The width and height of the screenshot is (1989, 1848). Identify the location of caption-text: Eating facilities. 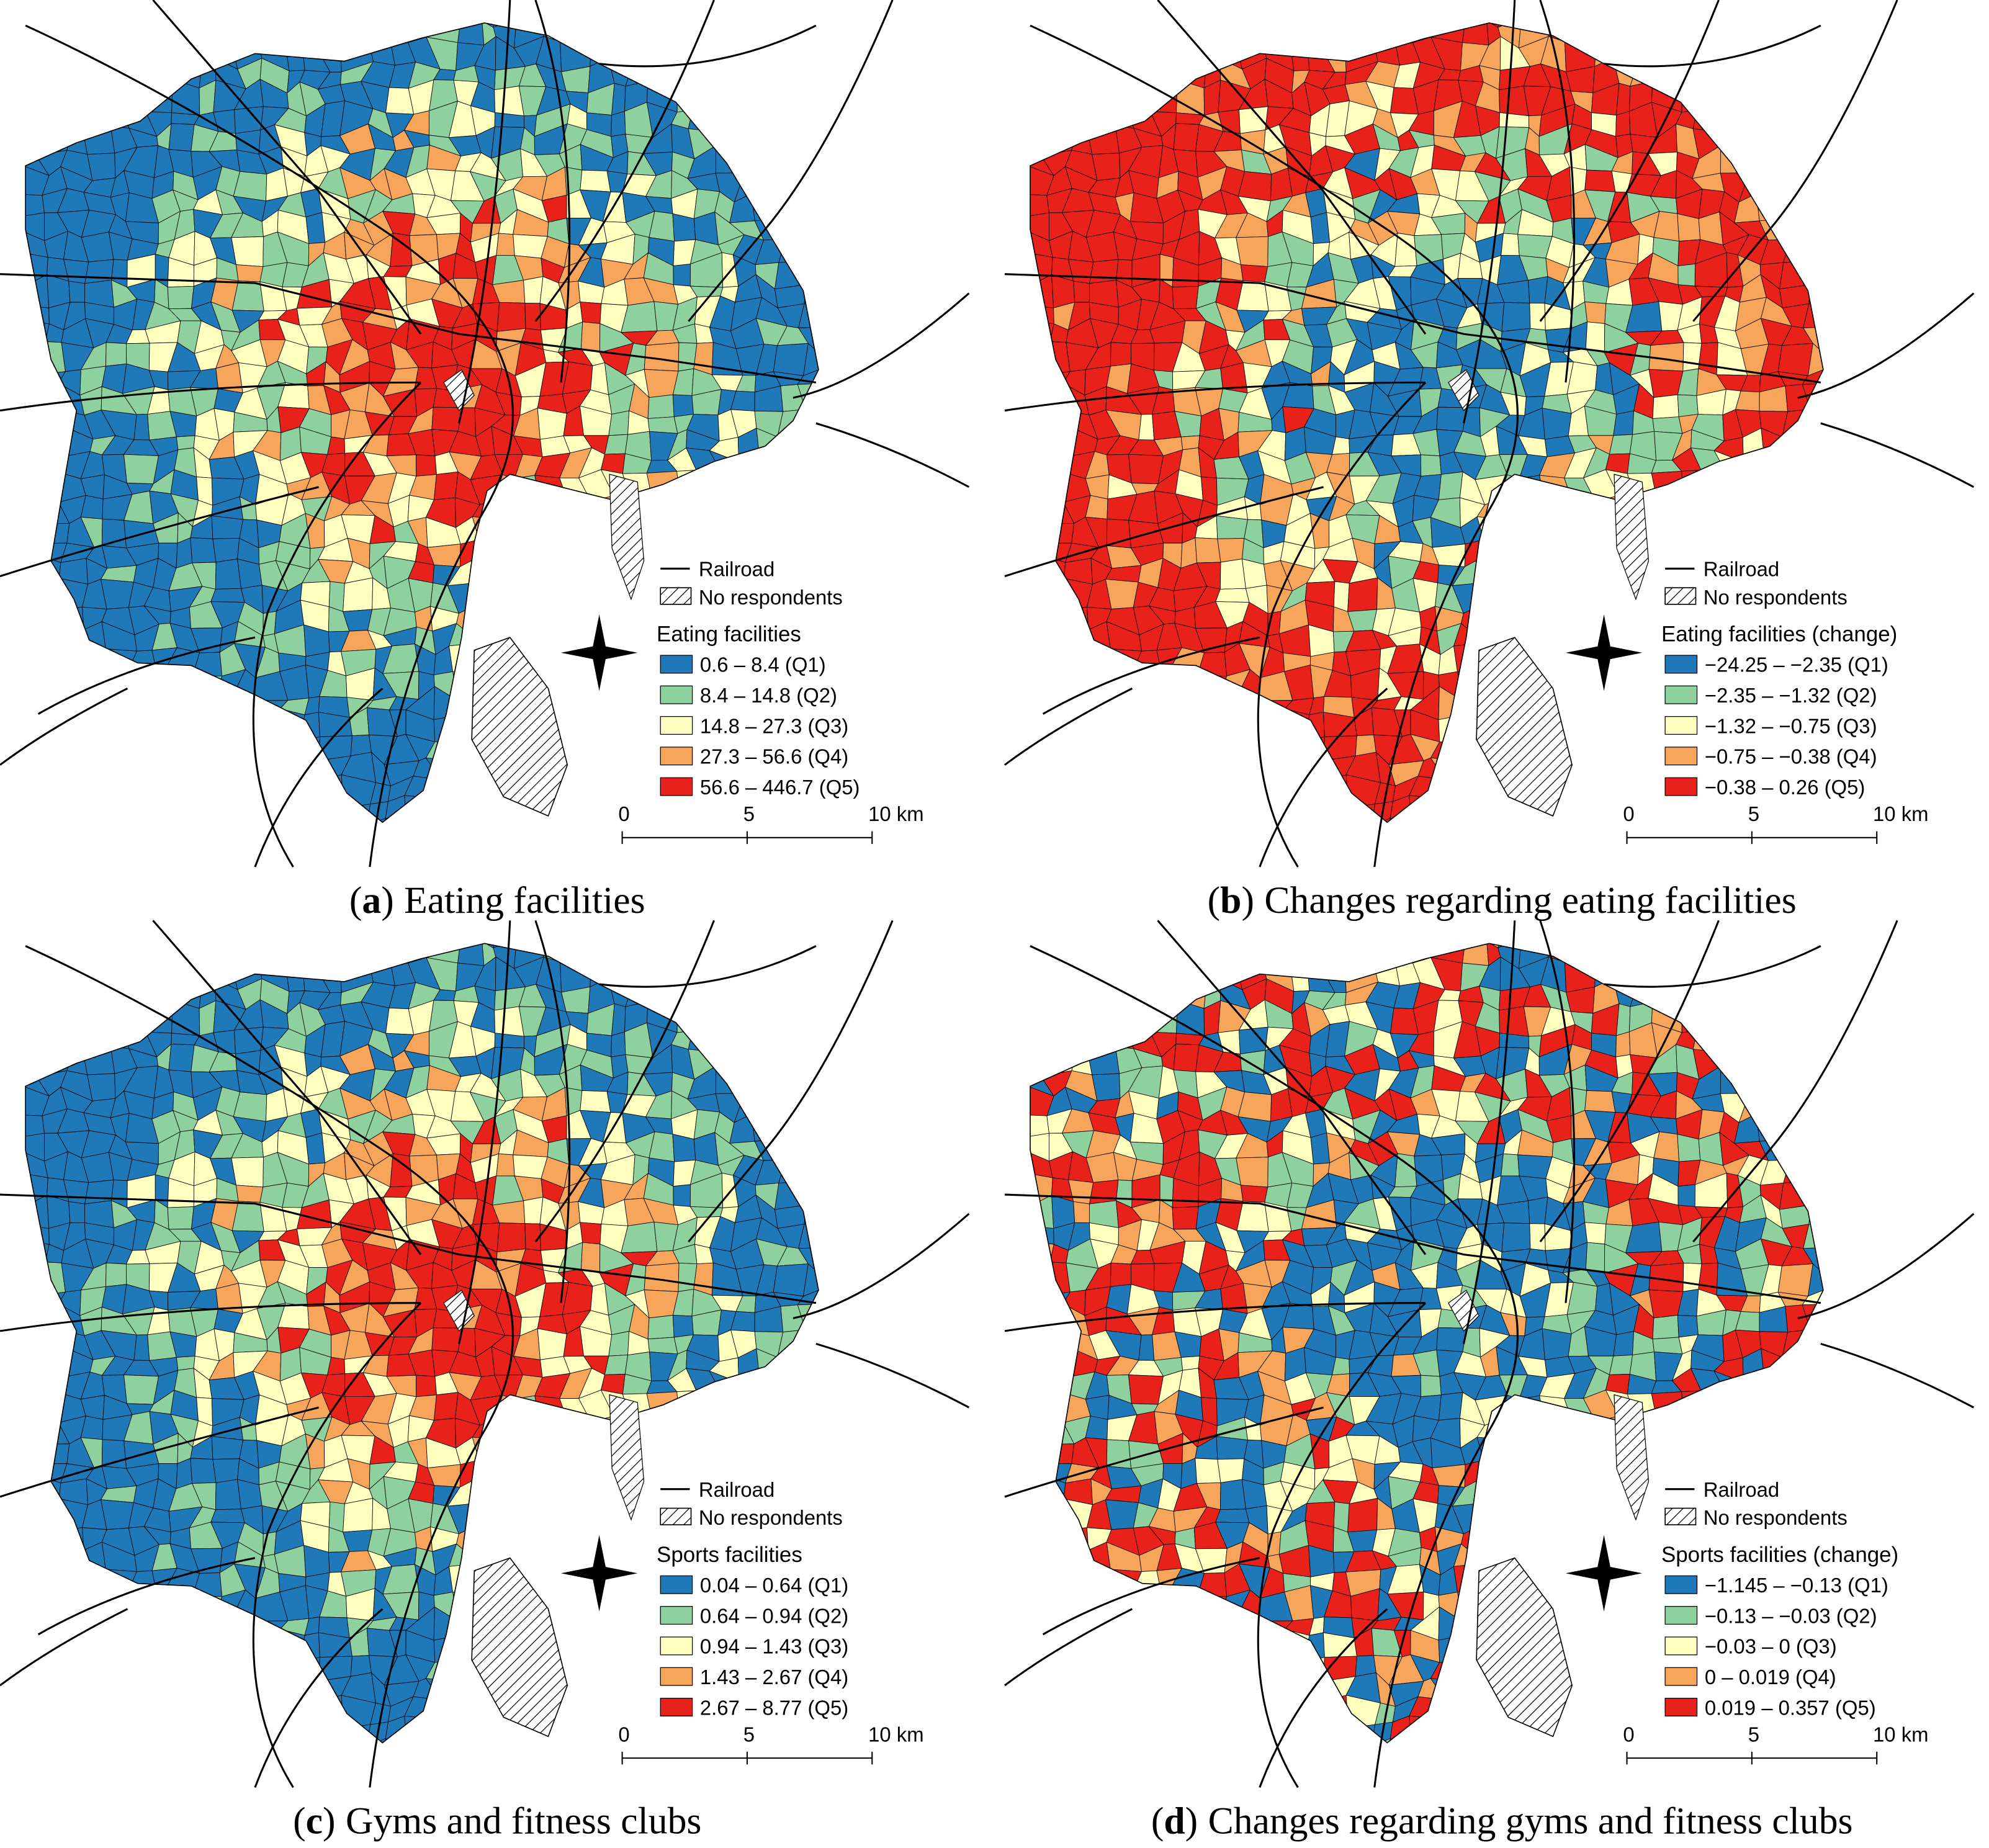
(524, 900).